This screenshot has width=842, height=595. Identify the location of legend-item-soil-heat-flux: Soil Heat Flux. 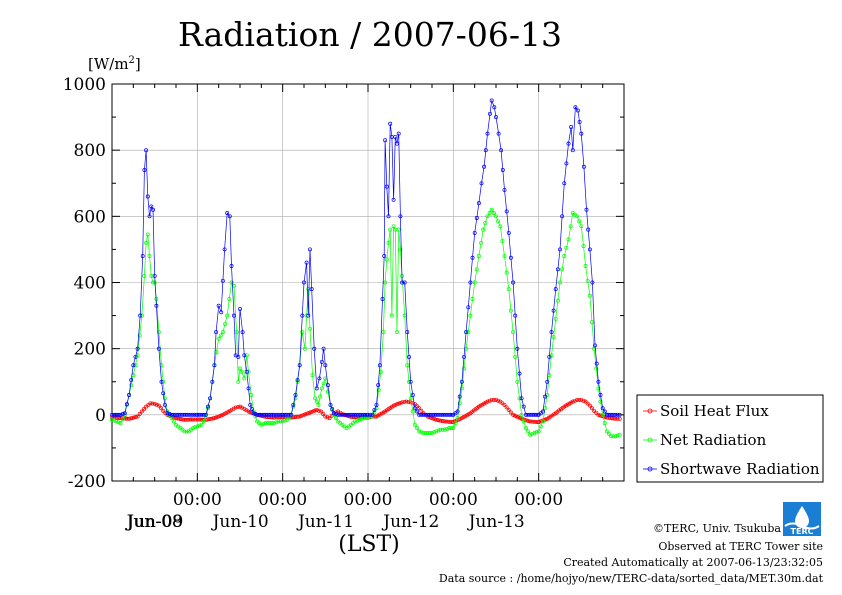
(706, 411).